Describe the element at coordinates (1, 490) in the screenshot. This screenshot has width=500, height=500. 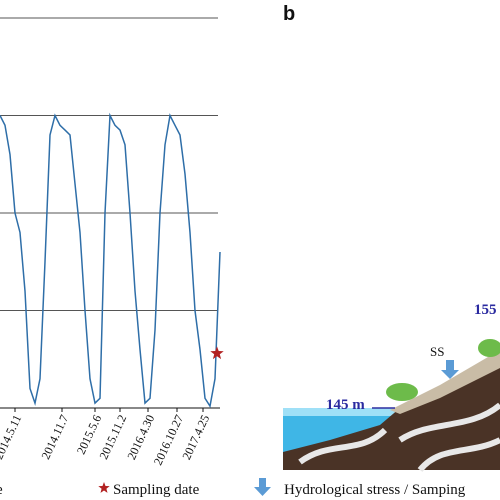
I see `legend-label: e` at that location.